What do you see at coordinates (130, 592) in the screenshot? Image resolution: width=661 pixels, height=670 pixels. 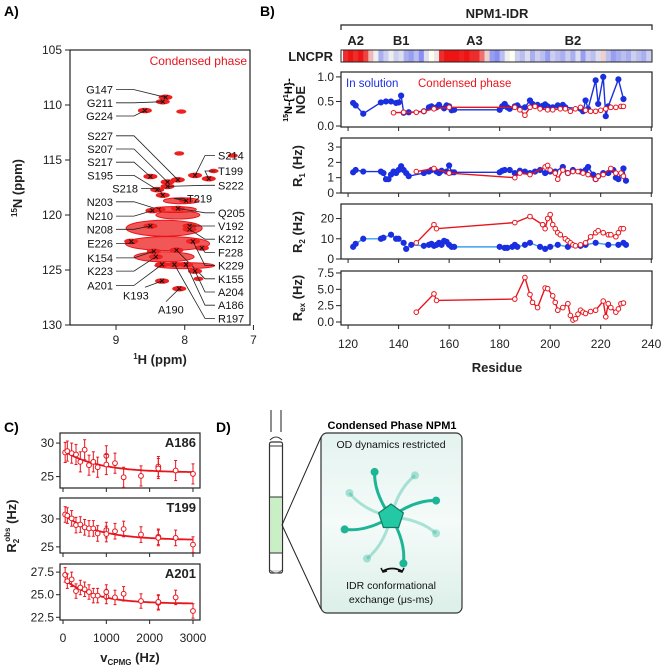 I see `cpmg-subplot-frame` at bounding box center [130, 592].